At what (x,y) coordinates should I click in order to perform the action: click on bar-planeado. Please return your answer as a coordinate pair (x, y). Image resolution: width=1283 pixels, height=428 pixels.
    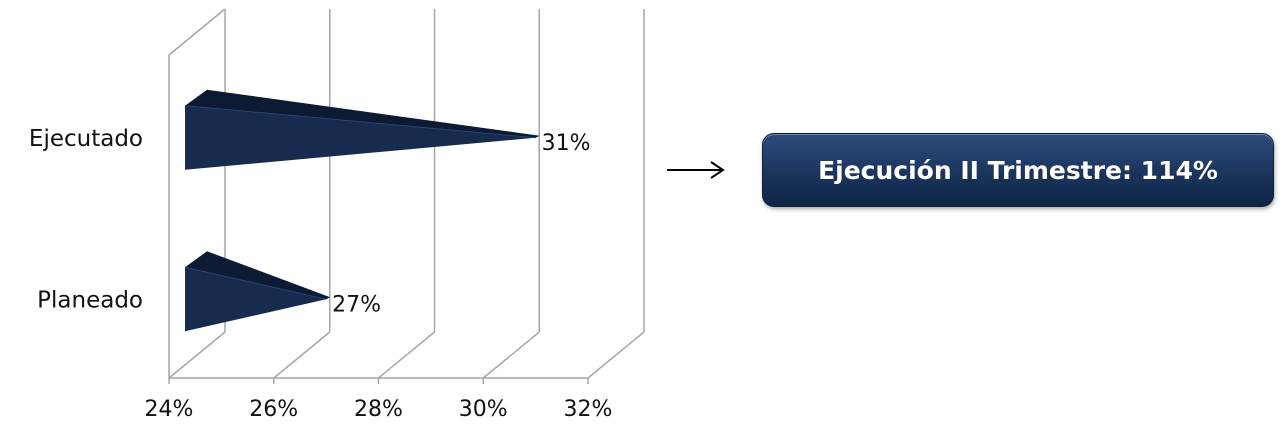
    Looking at the image, I should click on (257, 291).